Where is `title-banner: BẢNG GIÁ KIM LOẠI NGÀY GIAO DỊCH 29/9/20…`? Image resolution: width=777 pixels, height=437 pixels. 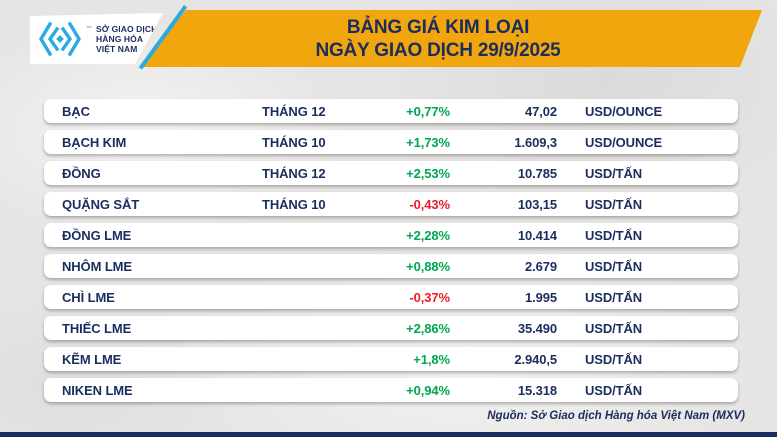
title-banner: BẢNG GIÁ KIM LOẠI NGÀY GIAO DỊCH 29/9/20… is located at coordinates (451, 38).